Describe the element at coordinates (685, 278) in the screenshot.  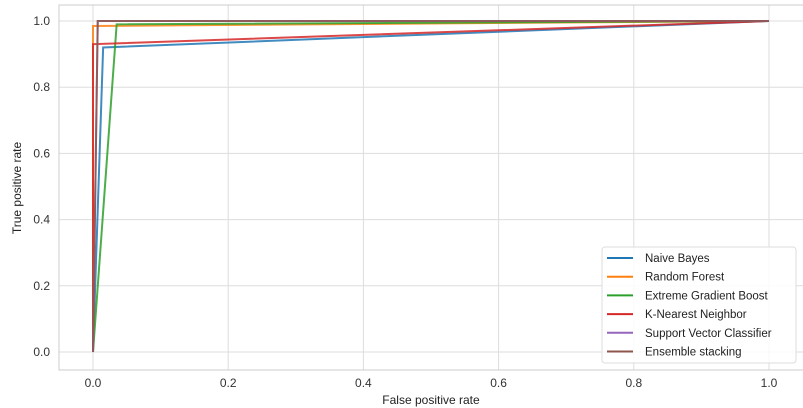
I see `legend-label: Random Forest` at that location.